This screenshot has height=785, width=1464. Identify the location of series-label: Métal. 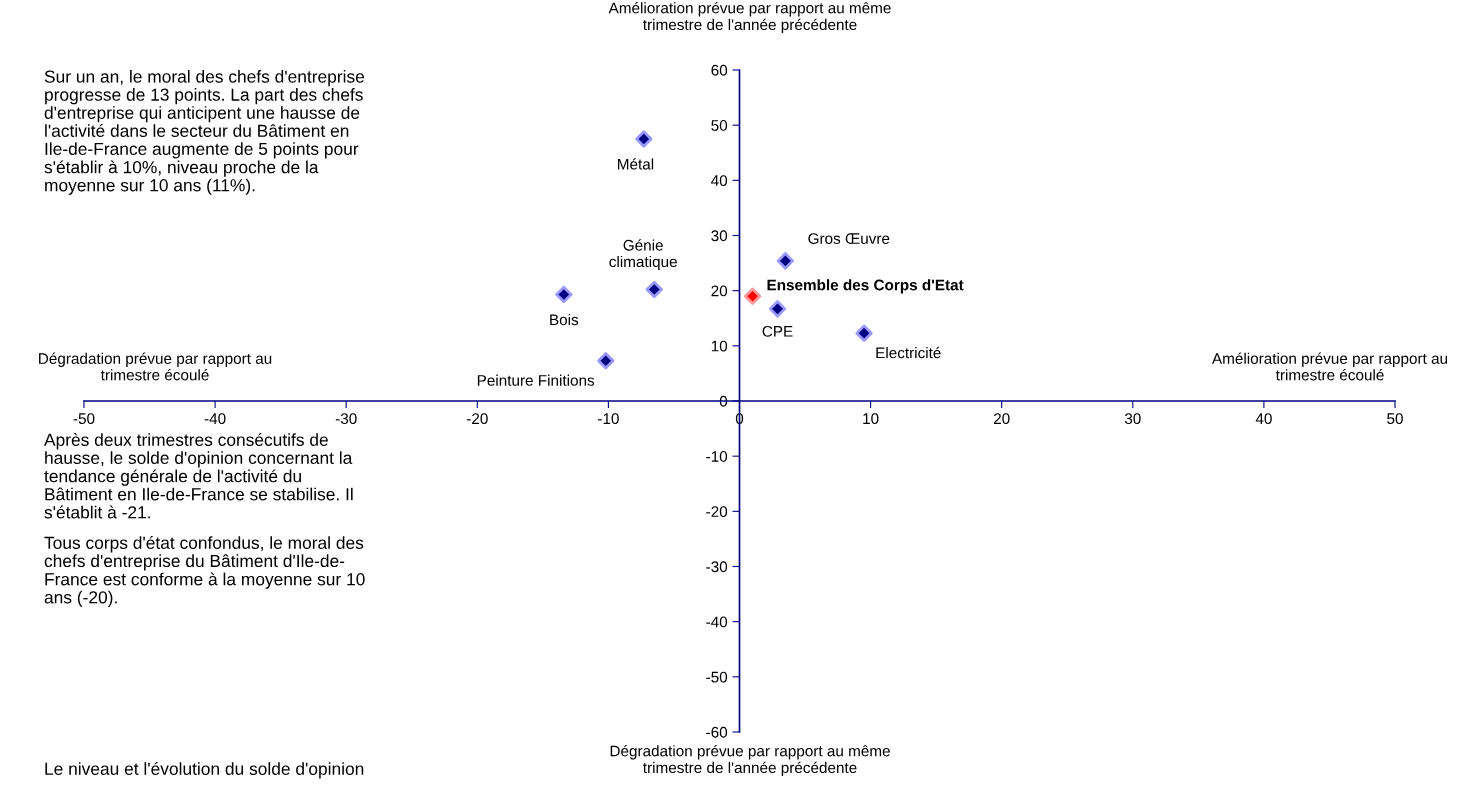
(636, 164).